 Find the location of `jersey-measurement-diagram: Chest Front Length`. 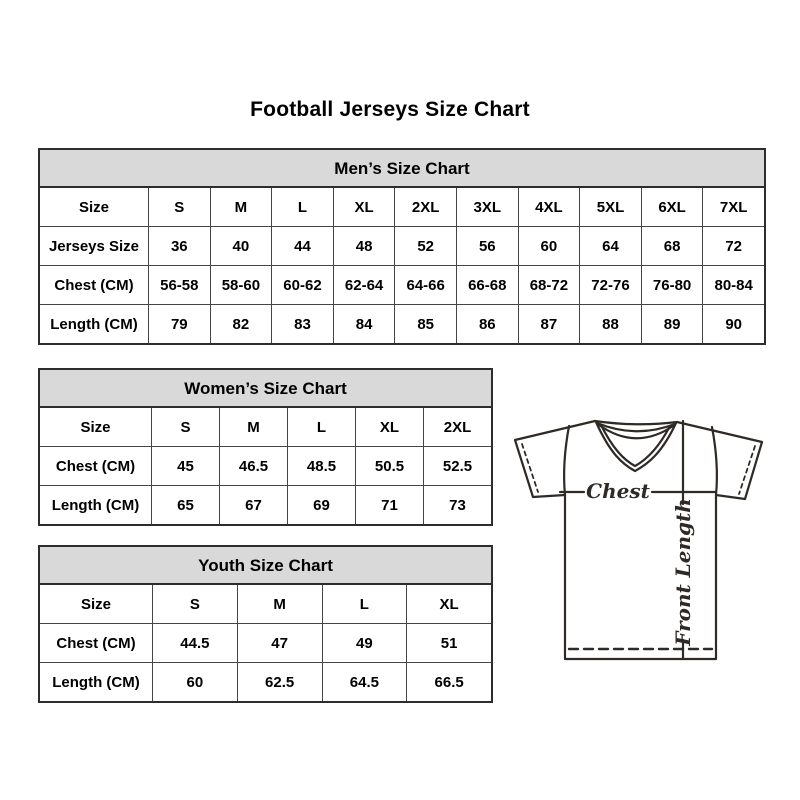

jersey-measurement-diagram: Chest Front Length is located at coordinates (640, 538).